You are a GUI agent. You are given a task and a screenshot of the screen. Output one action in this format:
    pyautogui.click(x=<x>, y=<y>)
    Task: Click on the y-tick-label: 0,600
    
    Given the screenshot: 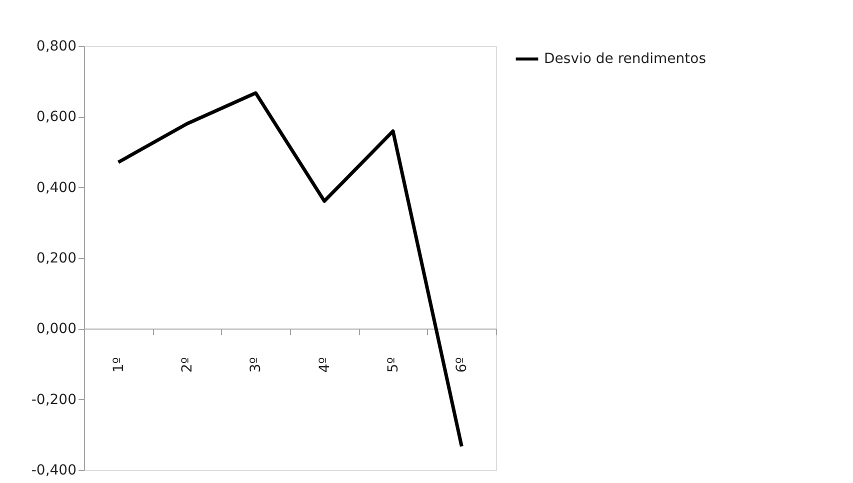 What is the action you would take?
    pyautogui.click(x=56, y=117)
    